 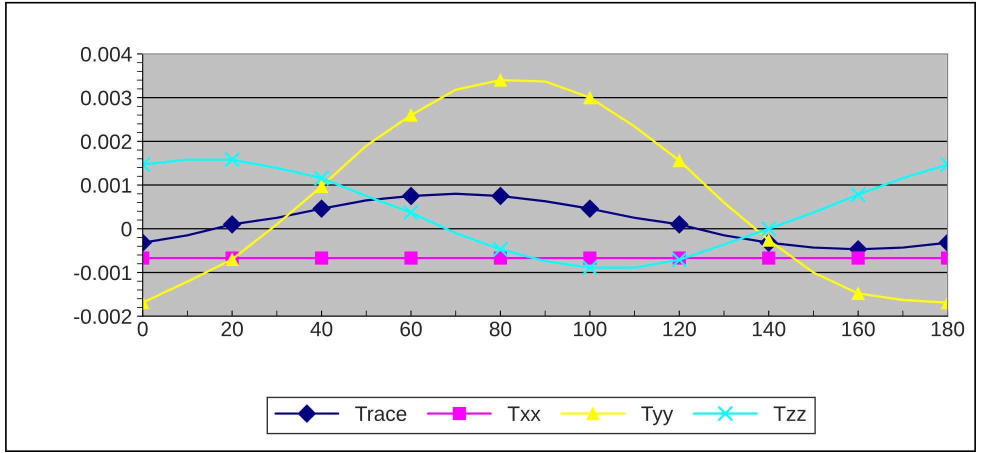 What do you see at coordinates (106, 54) in the screenshot?
I see `y-tick-label: 0.004` at bounding box center [106, 54].